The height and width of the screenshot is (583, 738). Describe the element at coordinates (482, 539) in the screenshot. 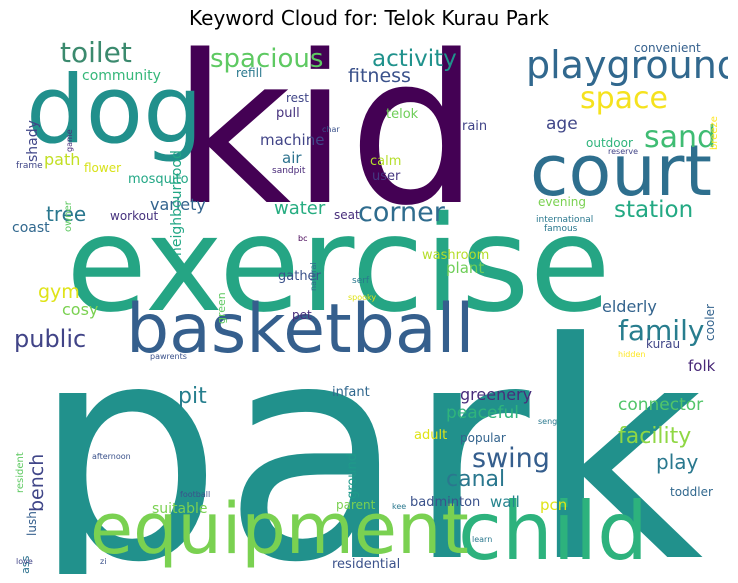

I see `word-learn: learn` at that location.